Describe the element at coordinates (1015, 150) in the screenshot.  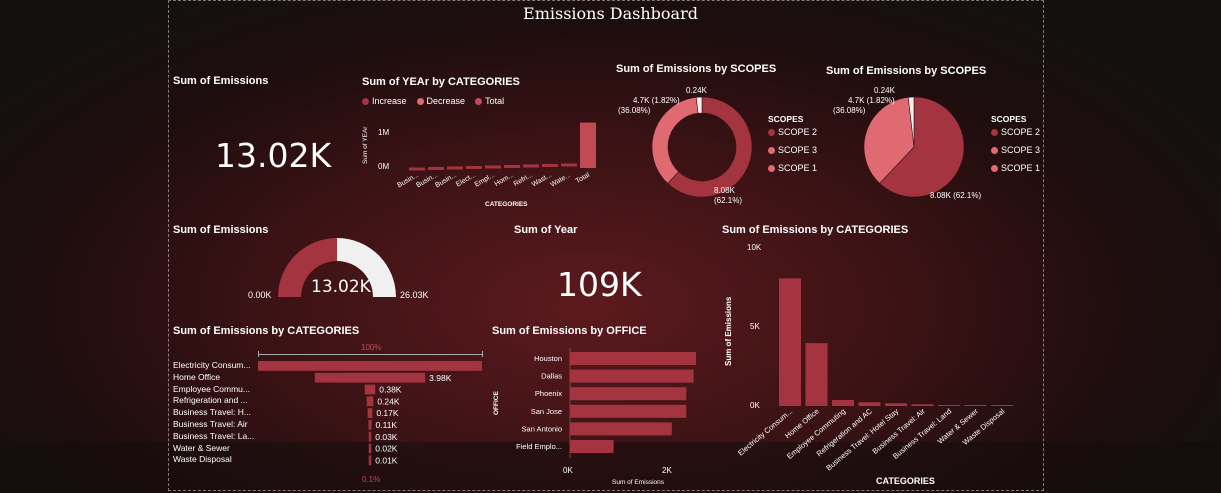
I see `pie-legend-scope3: SCOPE 3` at that location.